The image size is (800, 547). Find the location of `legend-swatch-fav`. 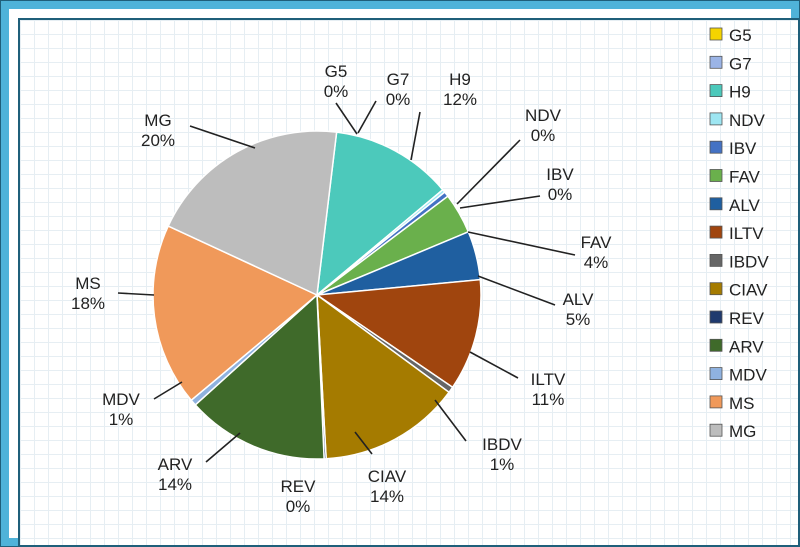

legend-swatch-fav is located at coordinates (716, 175).